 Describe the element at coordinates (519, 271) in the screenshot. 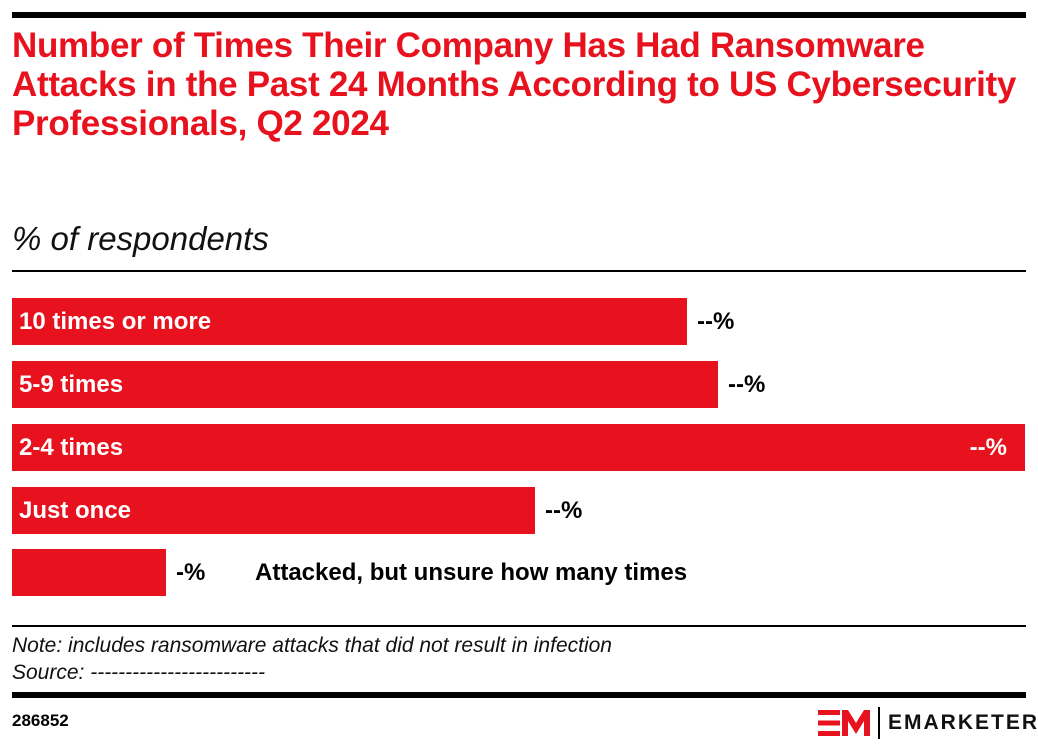

I see `subtitle-rule` at that location.